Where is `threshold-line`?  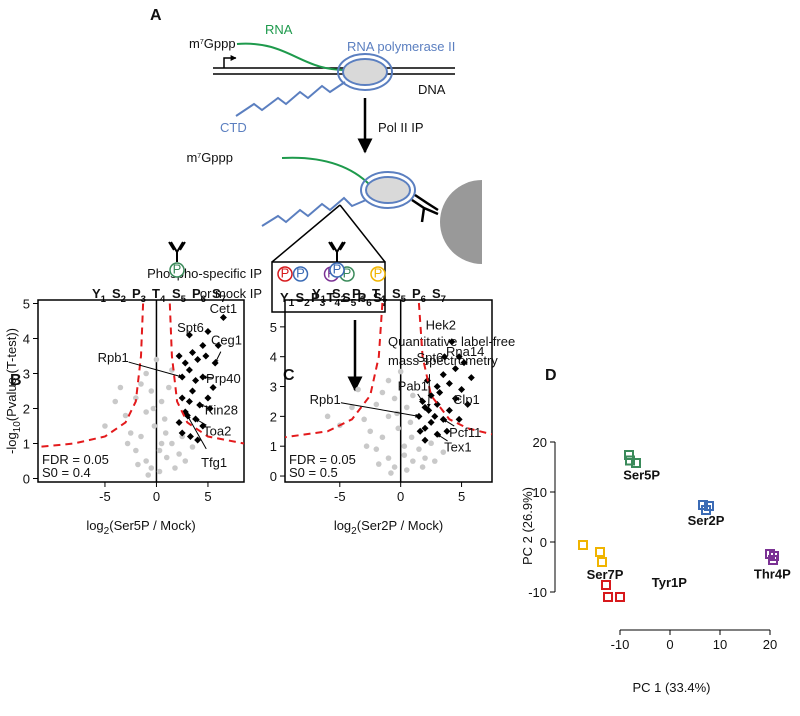
threshold-line is located at coordinates (141, 375).